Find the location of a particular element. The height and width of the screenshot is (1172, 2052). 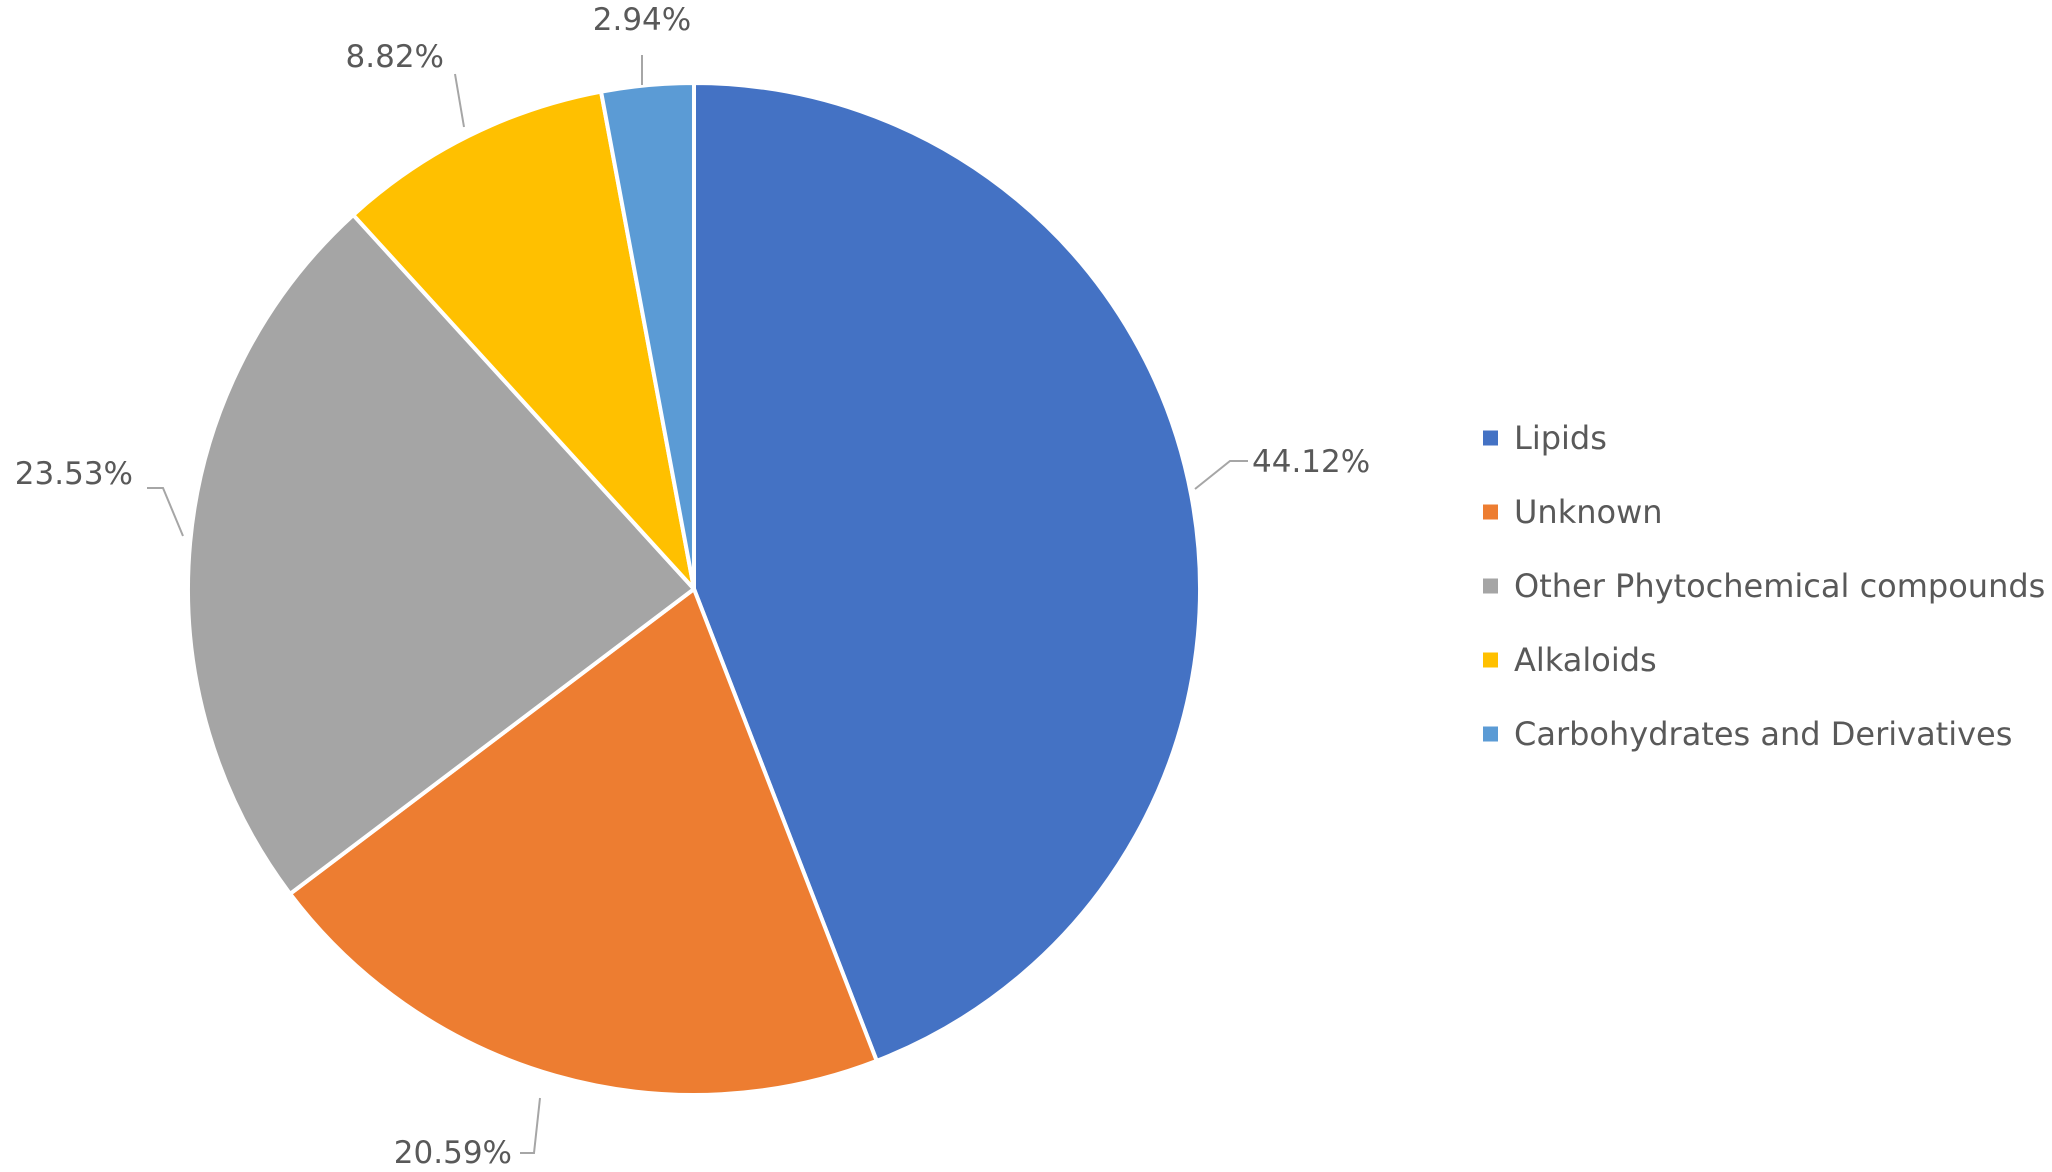

data-label-carbohydrates-and-derivatives: 2.94% is located at coordinates (642, 20).